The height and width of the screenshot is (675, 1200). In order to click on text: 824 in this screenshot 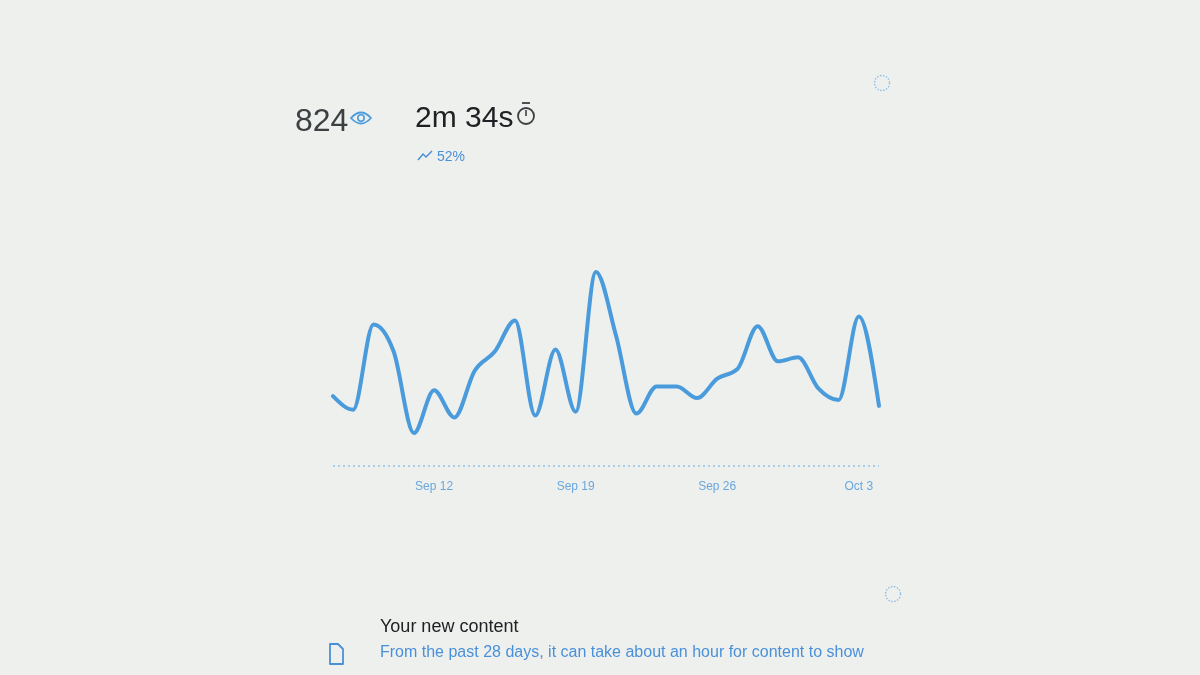, I will do `click(322, 120)`.